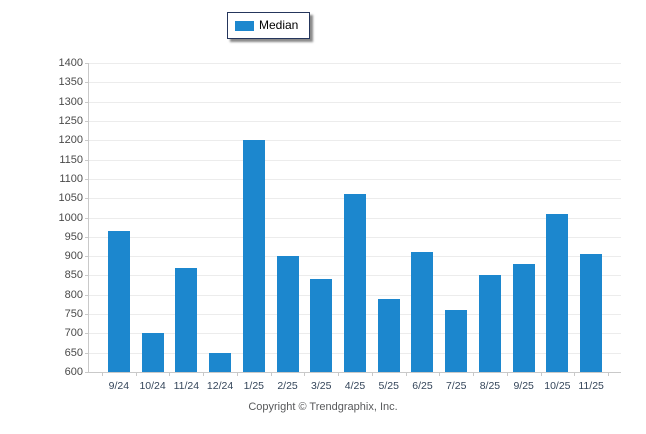 The width and height of the screenshot is (646, 434). I want to click on x-tick-label: 2/25, so click(287, 386).